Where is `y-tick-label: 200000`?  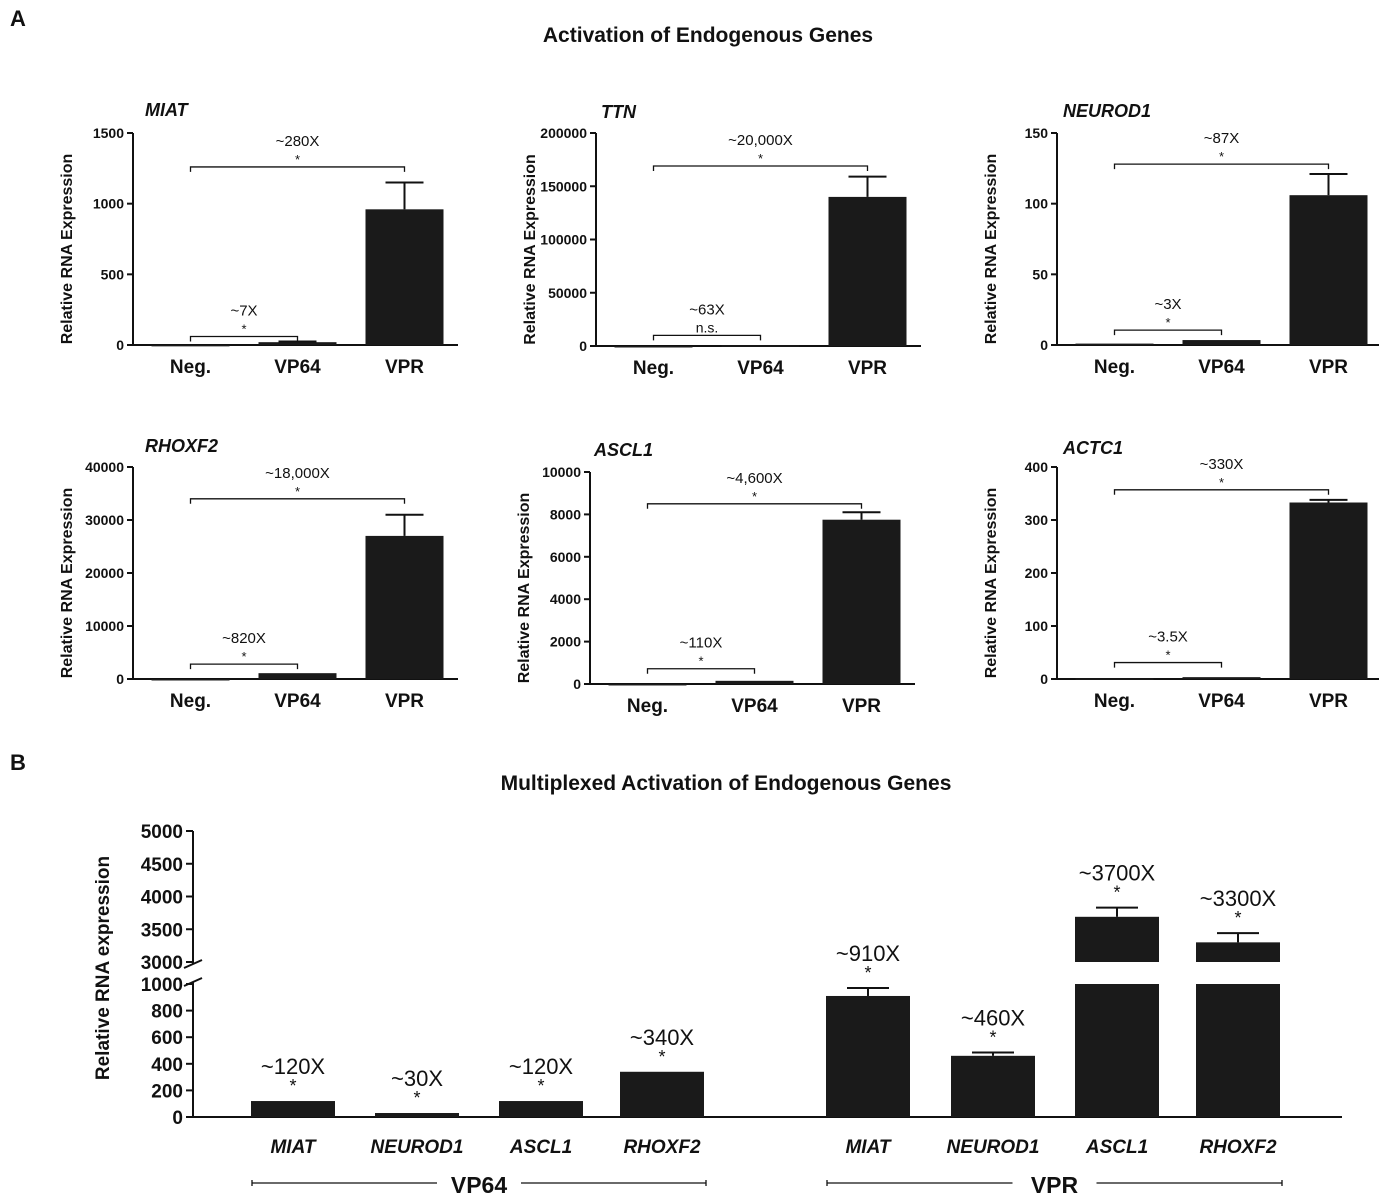
y-tick-label: 200000 is located at coordinates (563, 133).